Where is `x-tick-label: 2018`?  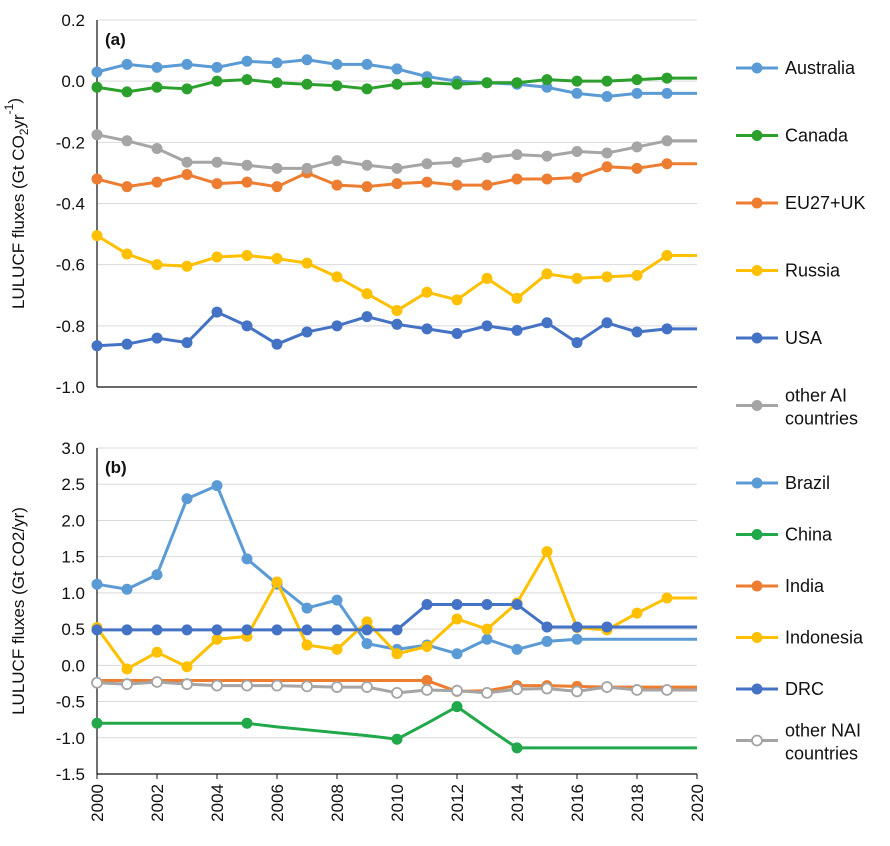 x-tick-label: 2018 is located at coordinates (637, 803).